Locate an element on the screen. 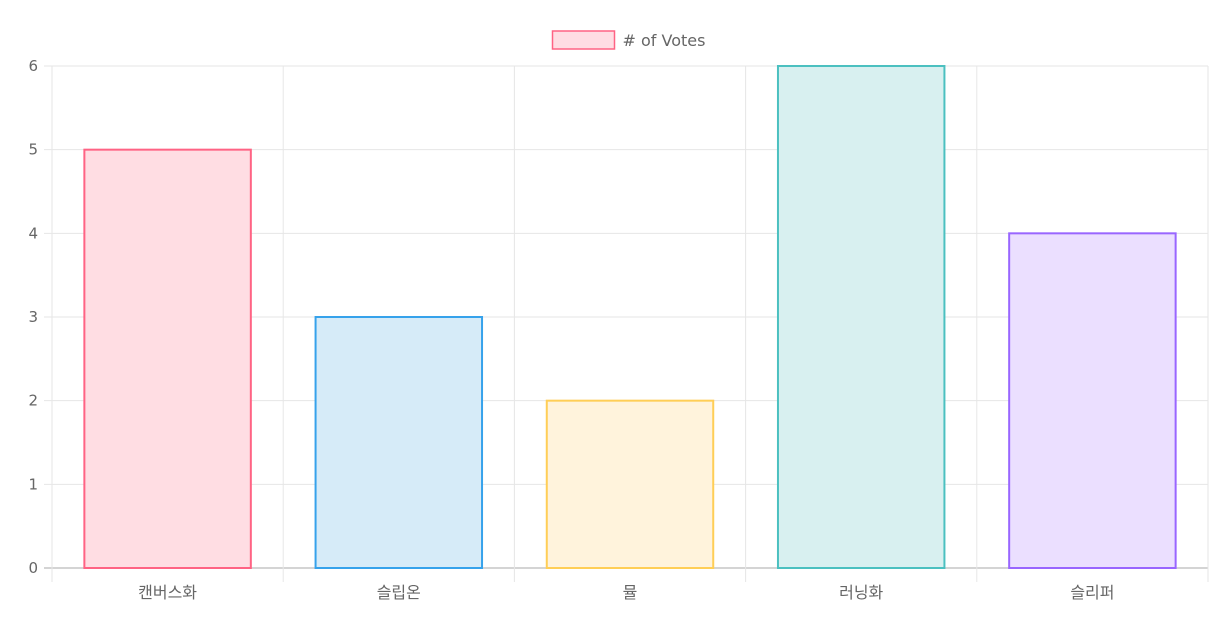 This screenshot has height=633, width=1227. legend: # of Votes is located at coordinates (628, 40).